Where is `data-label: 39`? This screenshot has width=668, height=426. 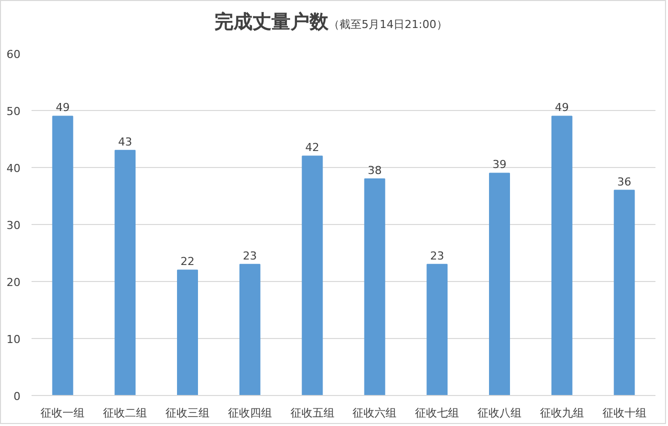 data-label: 39 is located at coordinates (499, 165).